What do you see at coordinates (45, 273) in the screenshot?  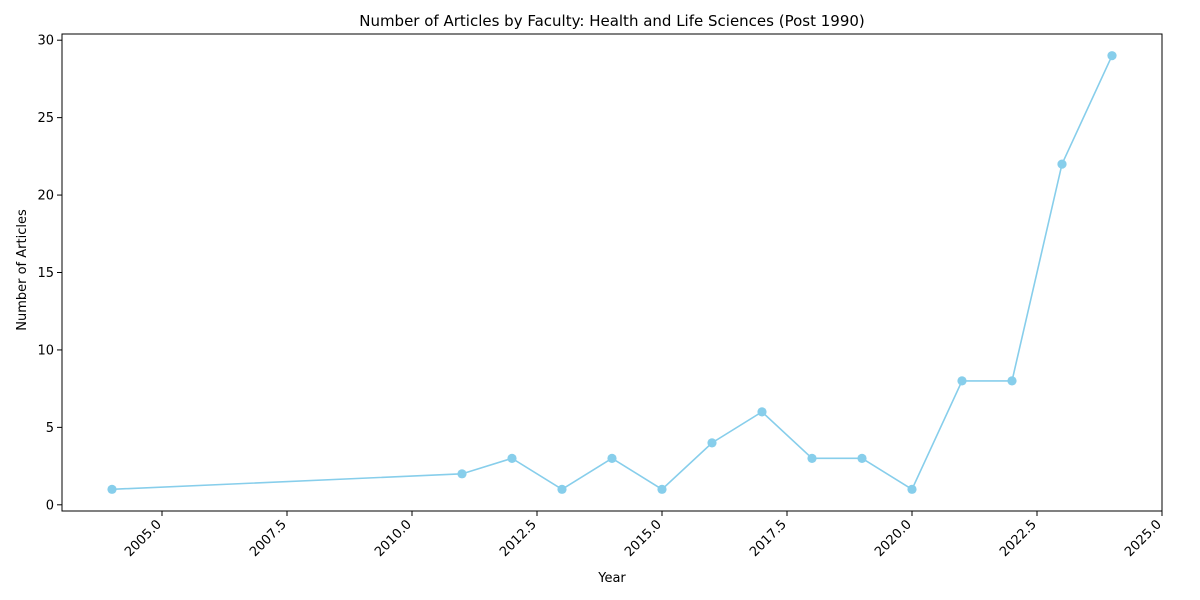 I see `y-tick-label: 15` at bounding box center [45, 273].